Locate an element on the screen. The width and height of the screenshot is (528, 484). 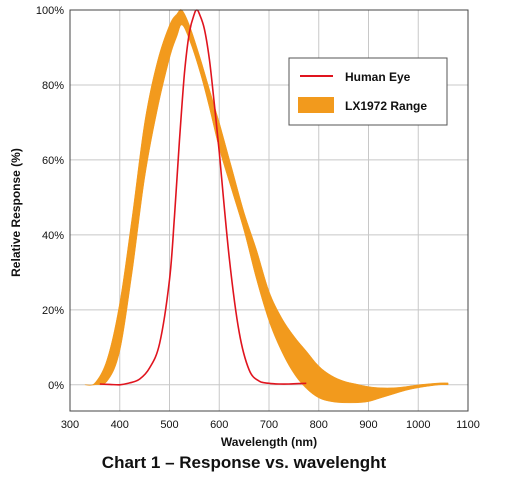
legend: Human Eye LX1972 Range is located at coordinates (368, 91).